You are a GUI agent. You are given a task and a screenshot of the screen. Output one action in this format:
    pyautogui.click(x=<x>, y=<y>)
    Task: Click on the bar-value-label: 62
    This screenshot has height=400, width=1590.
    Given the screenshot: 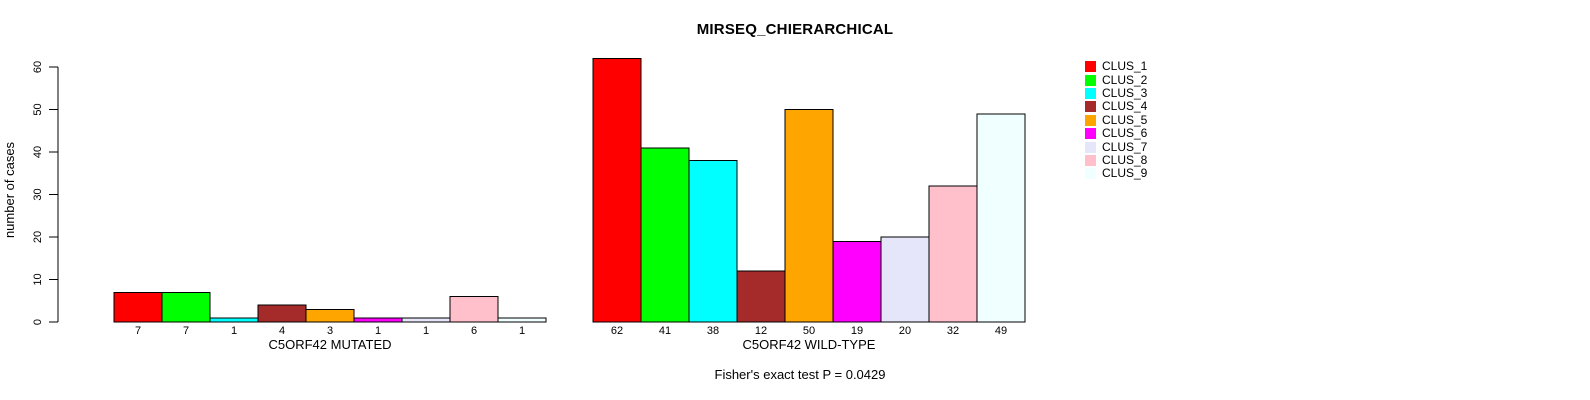 What is the action you would take?
    pyautogui.click(x=617, y=331)
    